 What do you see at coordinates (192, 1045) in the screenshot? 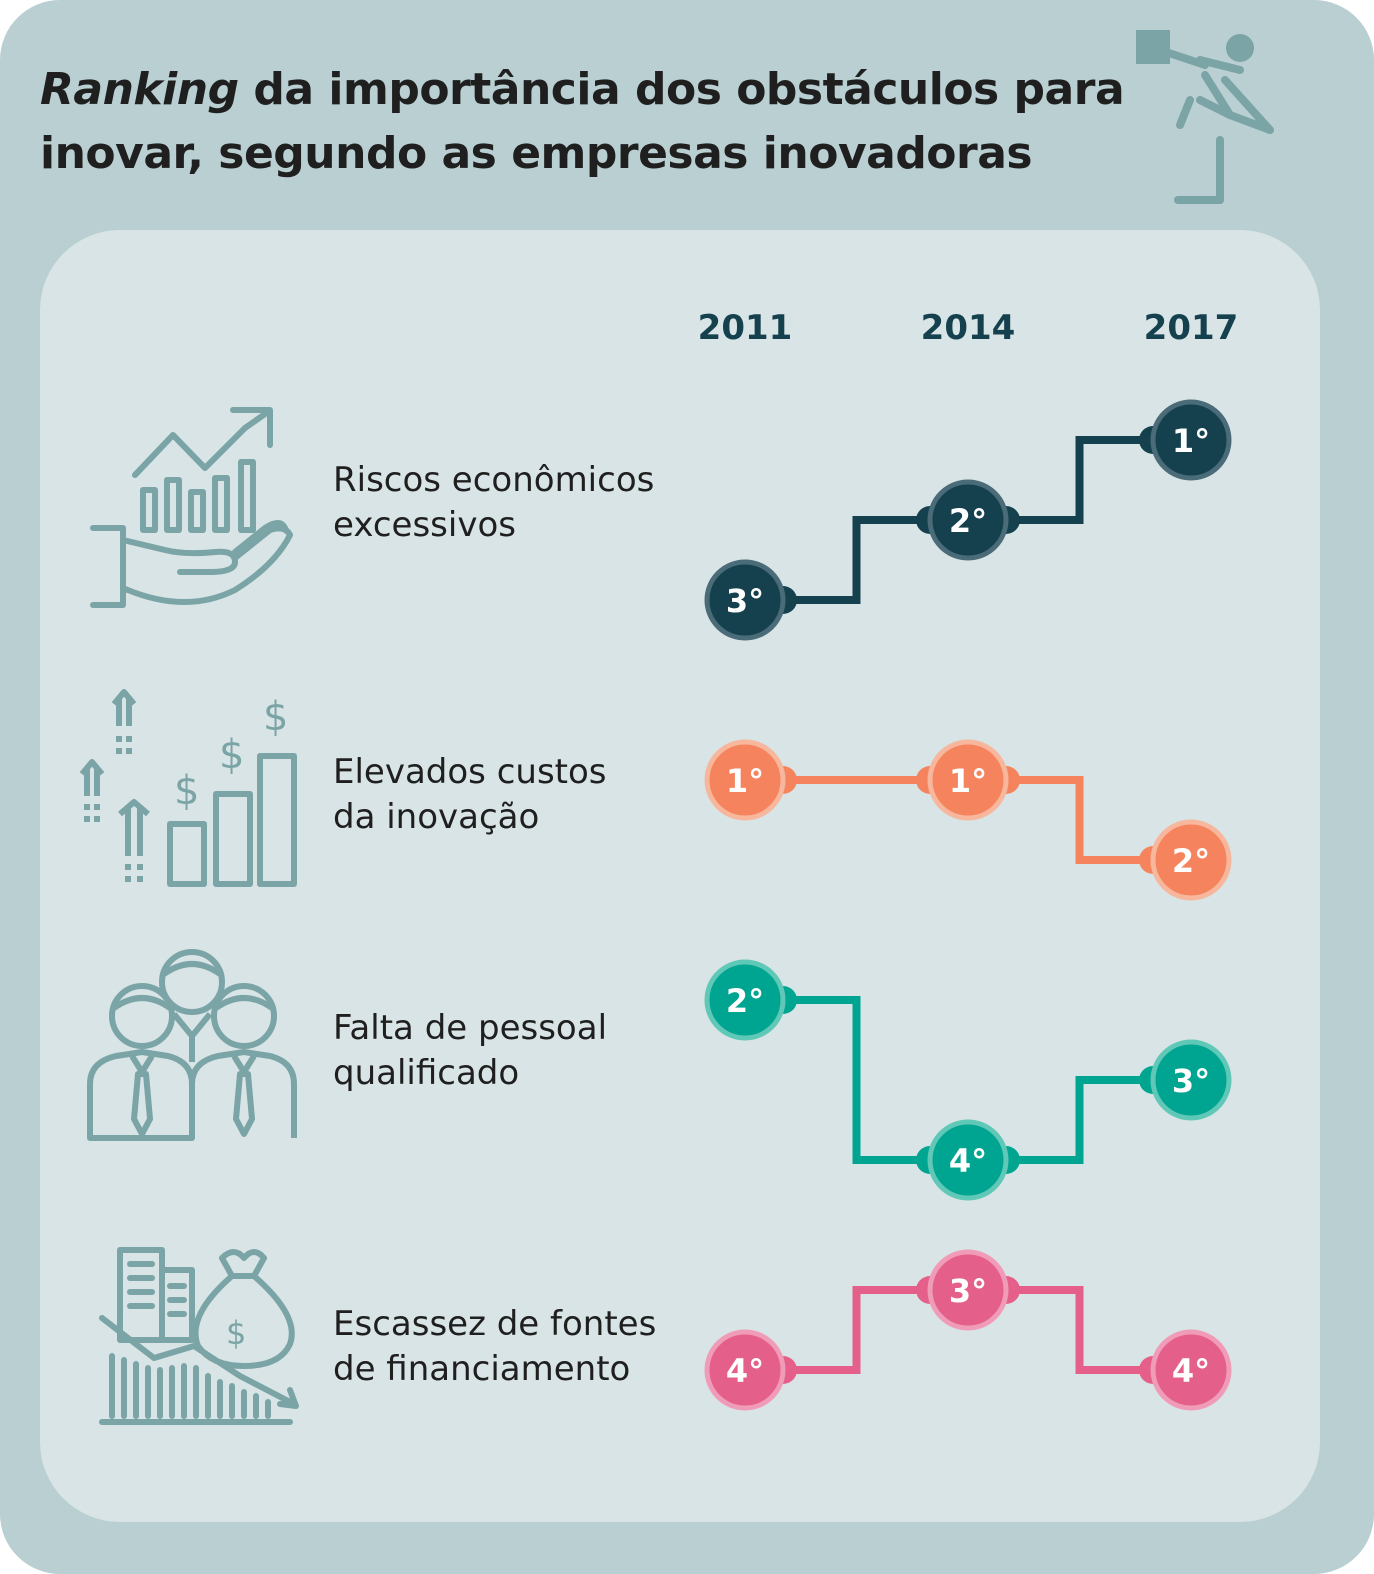
I see `business-people-group-icon` at bounding box center [192, 1045].